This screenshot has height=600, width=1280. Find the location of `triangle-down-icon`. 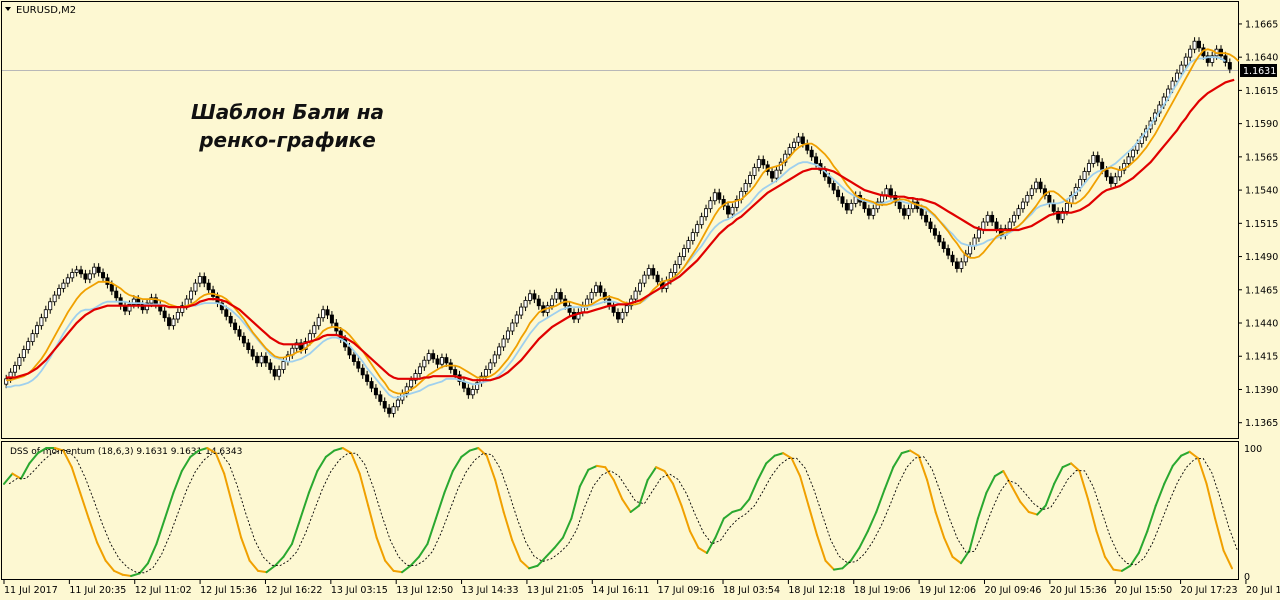

triangle-down-icon is located at coordinates (8, 9).